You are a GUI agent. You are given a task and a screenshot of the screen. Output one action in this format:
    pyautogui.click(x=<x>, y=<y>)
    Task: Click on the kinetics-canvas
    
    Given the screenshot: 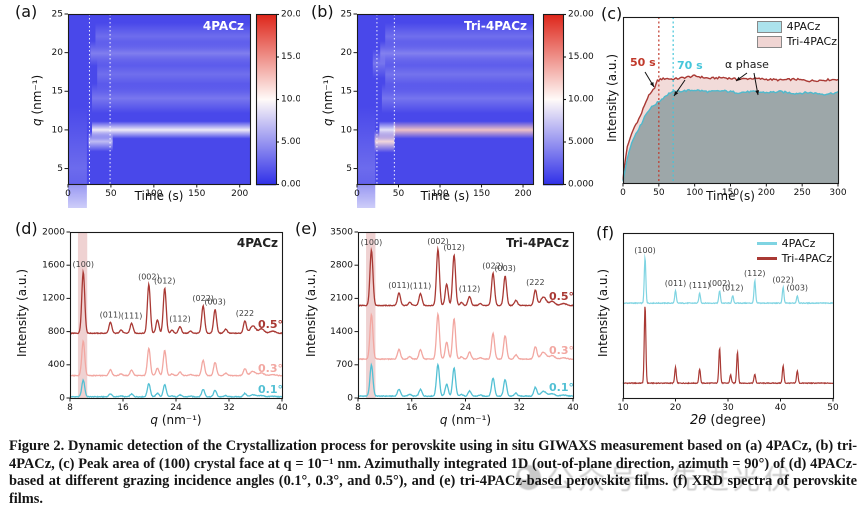 What is the action you would take?
    pyautogui.click(x=731, y=104)
    